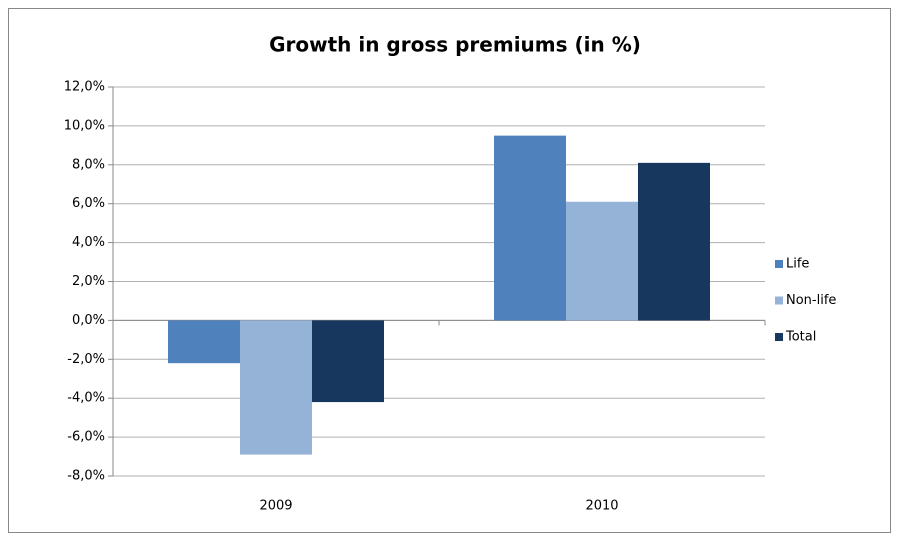  Describe the element at coordinates (88, 320) in the screenshot. I see `y-tick-label: 0,0%` at that location.